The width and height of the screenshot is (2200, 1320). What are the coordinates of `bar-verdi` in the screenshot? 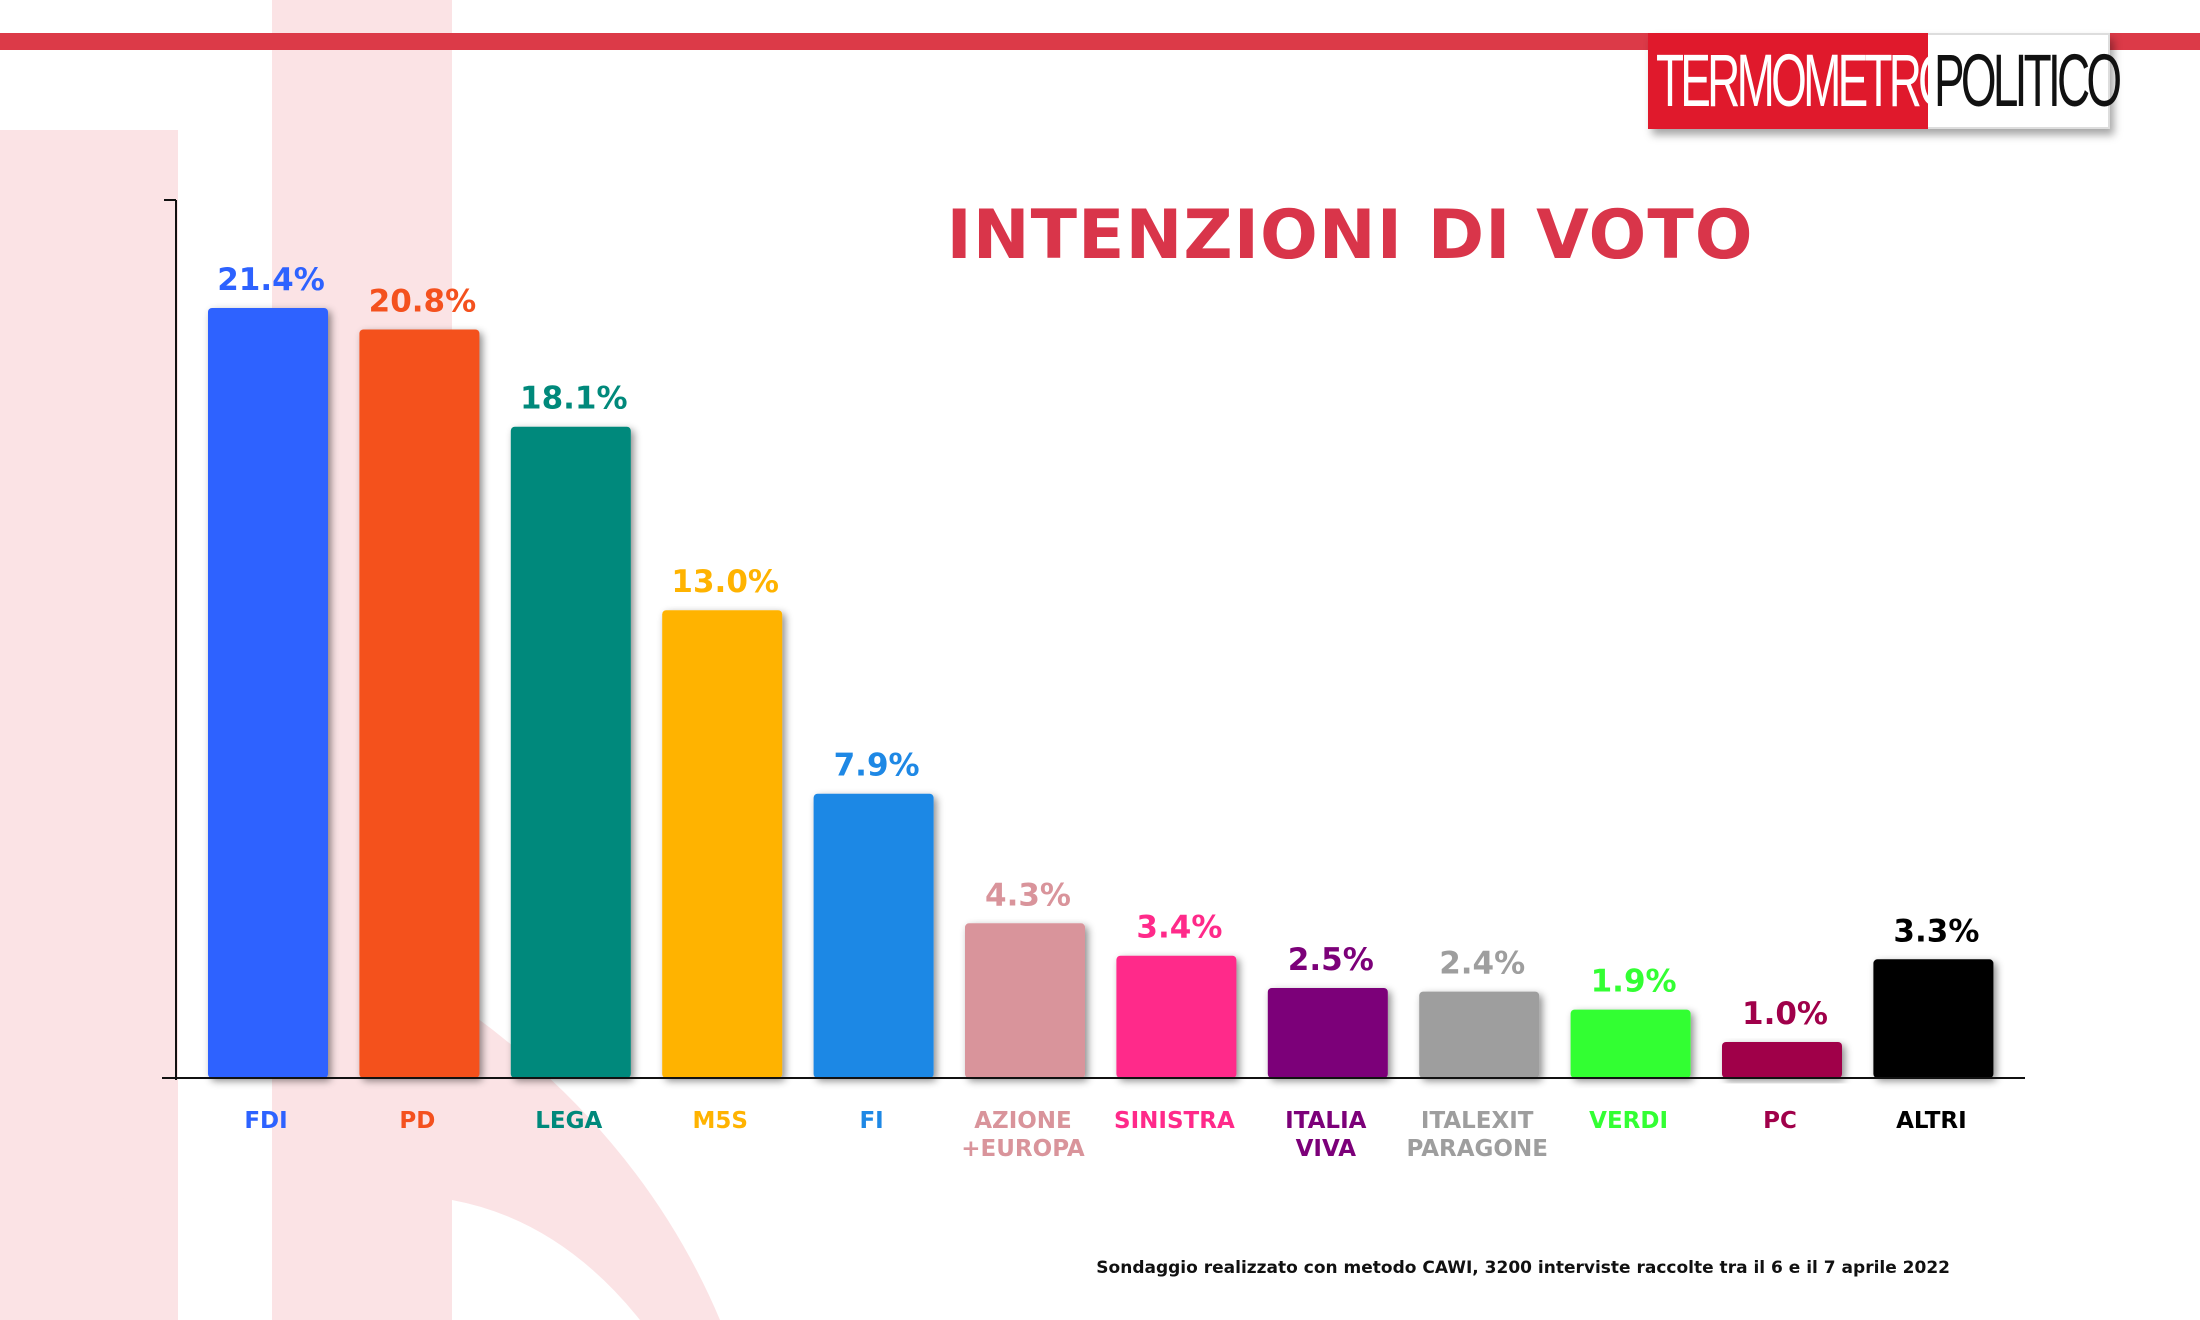 It's located at (1630, 1043).